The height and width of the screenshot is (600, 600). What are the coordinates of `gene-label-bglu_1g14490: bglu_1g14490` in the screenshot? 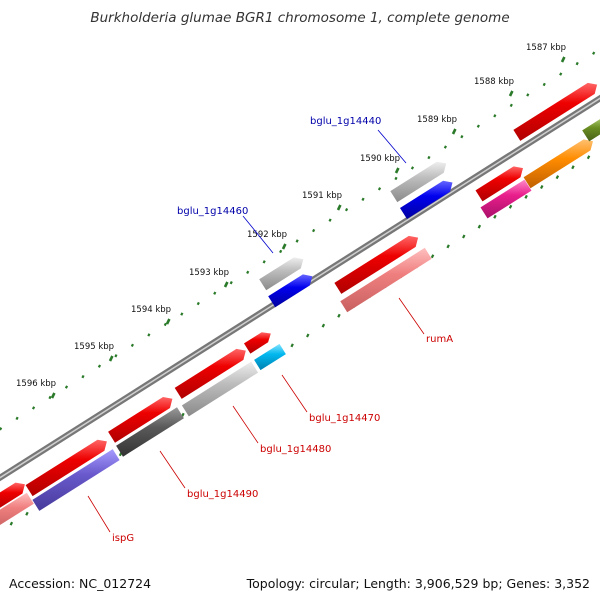 It's located at (208, 475).